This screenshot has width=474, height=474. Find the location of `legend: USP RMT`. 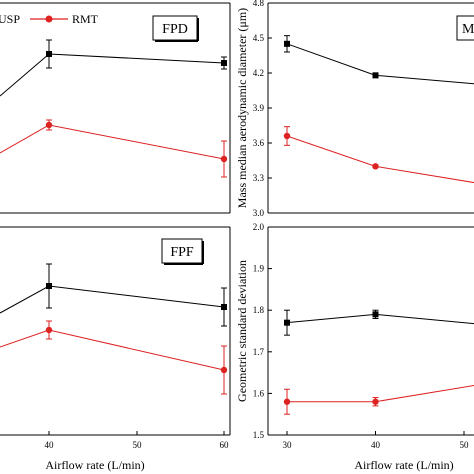

legend: USP RMT is located at coordinates (49, 19).